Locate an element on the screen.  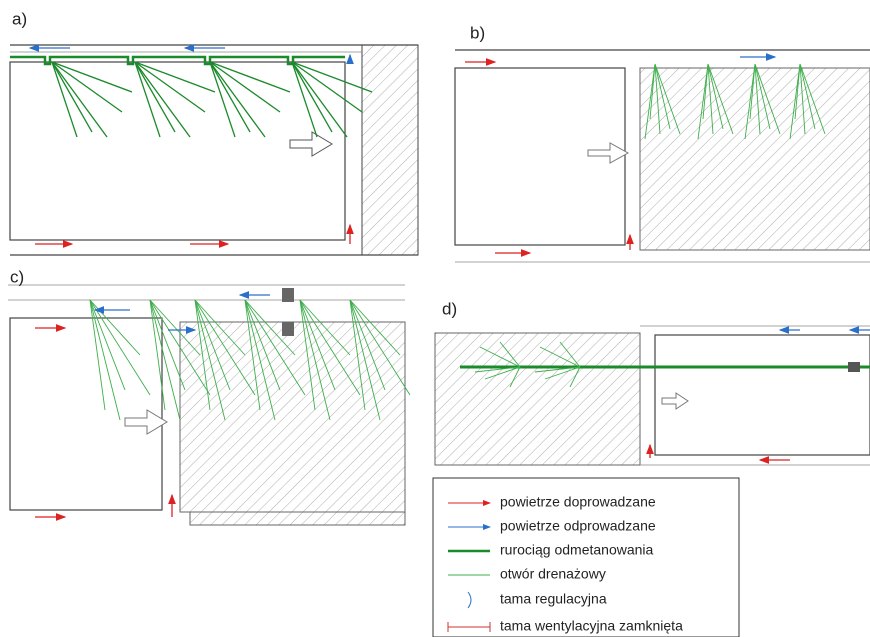
panel-label: b) is located at coordinates (477, 32).